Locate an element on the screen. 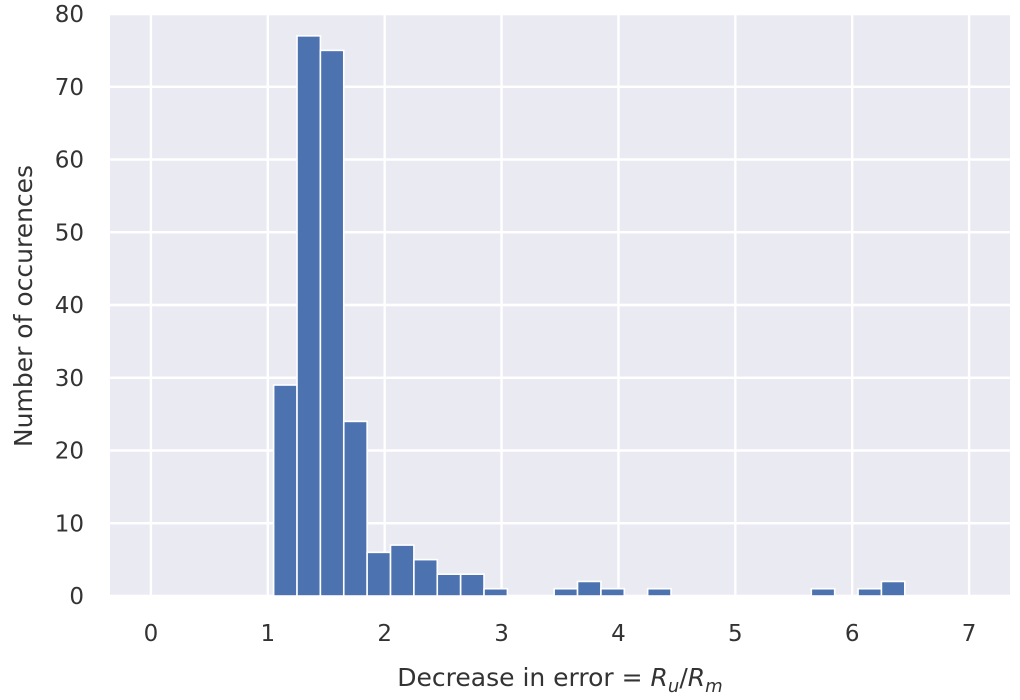 This screenshot has height=700, width=1020. y-tick-label: 0 is located at coordinates (76, 597).